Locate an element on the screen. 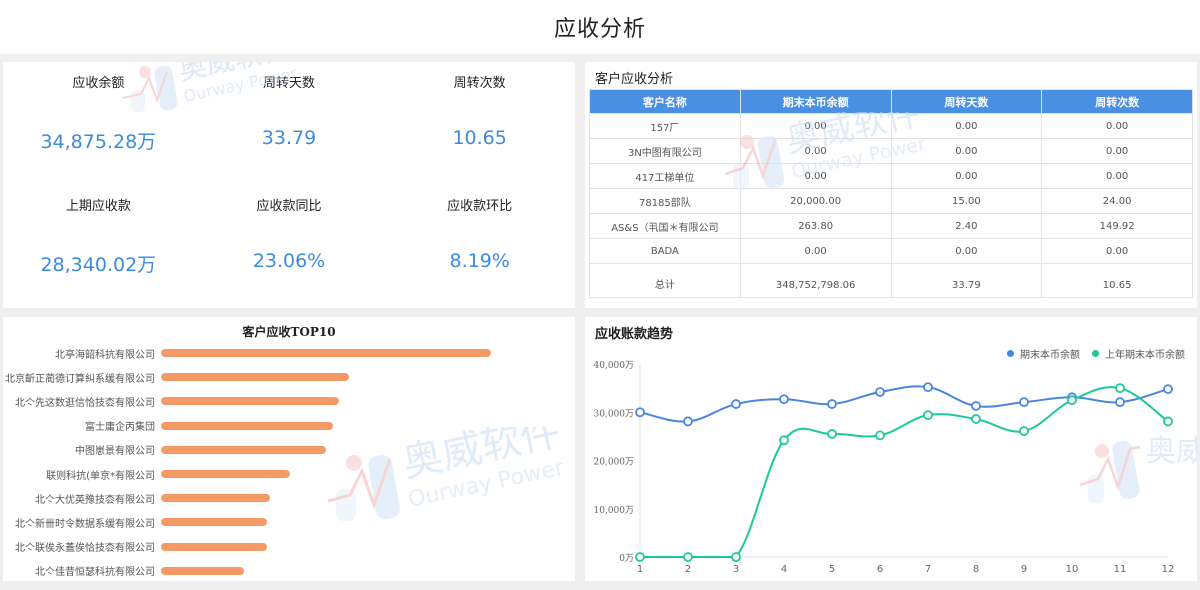 The height and width of the screenshot is (590, 1200). bar-label: 中图崽景有限公司 is located at coordinates (115, 452).